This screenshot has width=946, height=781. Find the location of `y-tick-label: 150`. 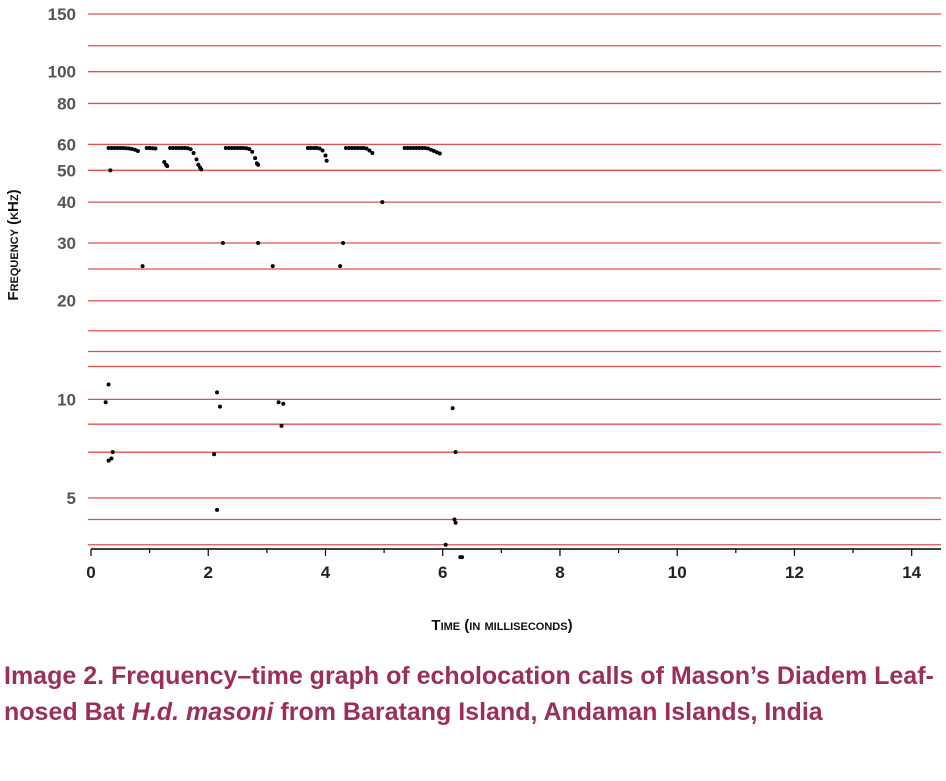

y-tick-label: 150 is located at coordinates (62, 14).